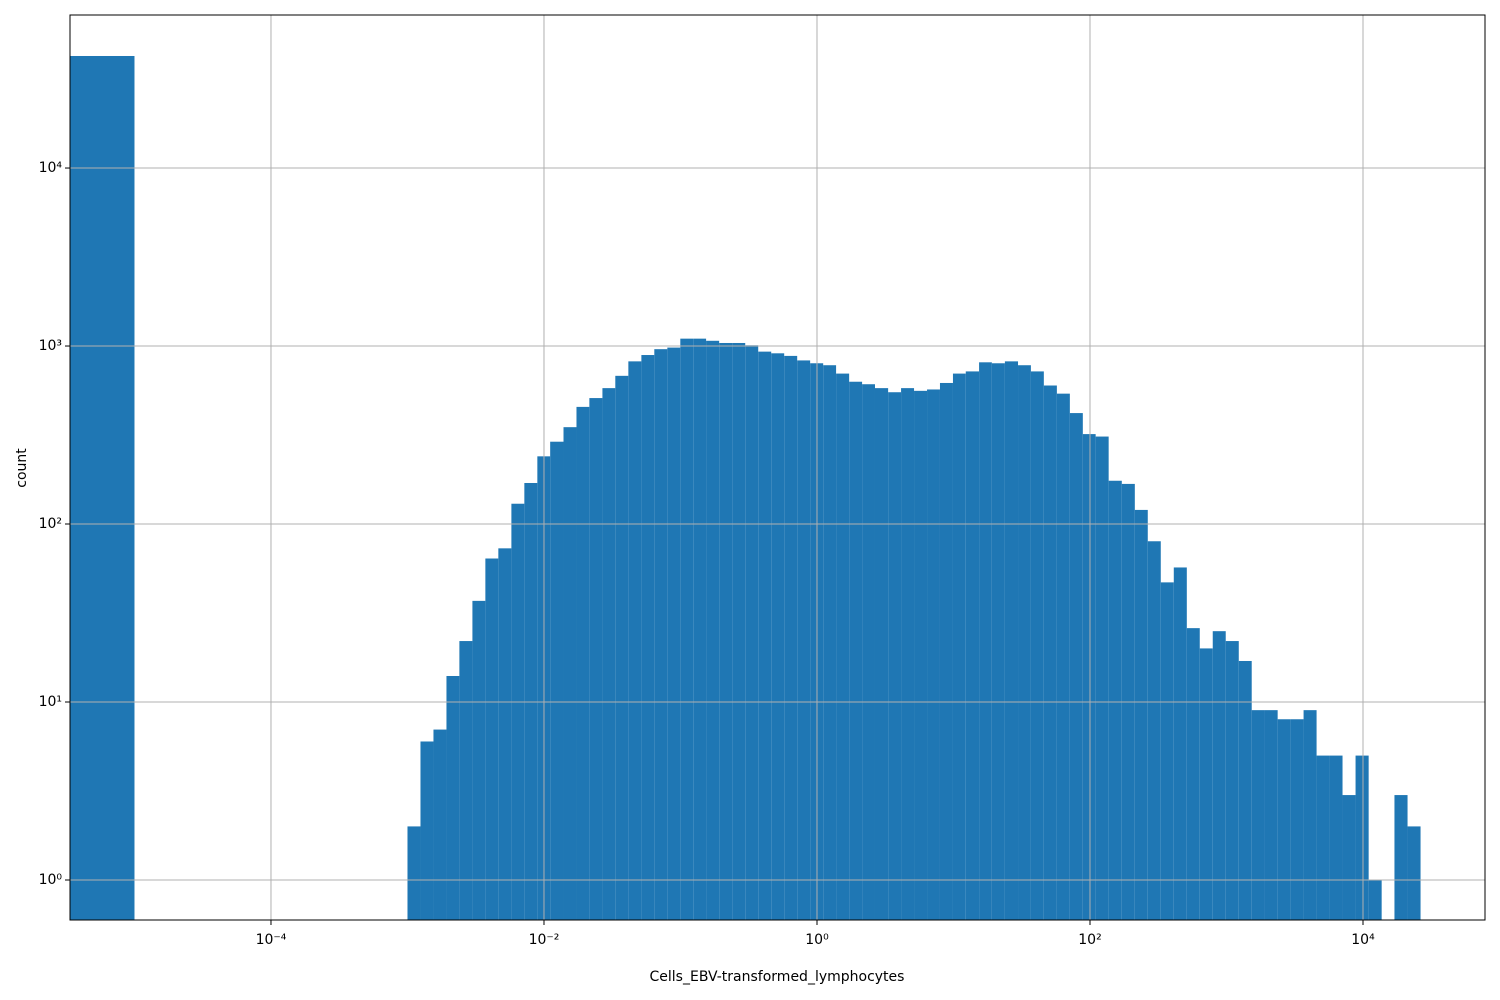  What do you see at coordinates (50, 524) in the screenshot?
I see `y-tick-label: 10²` at bounding box center [50, 524].